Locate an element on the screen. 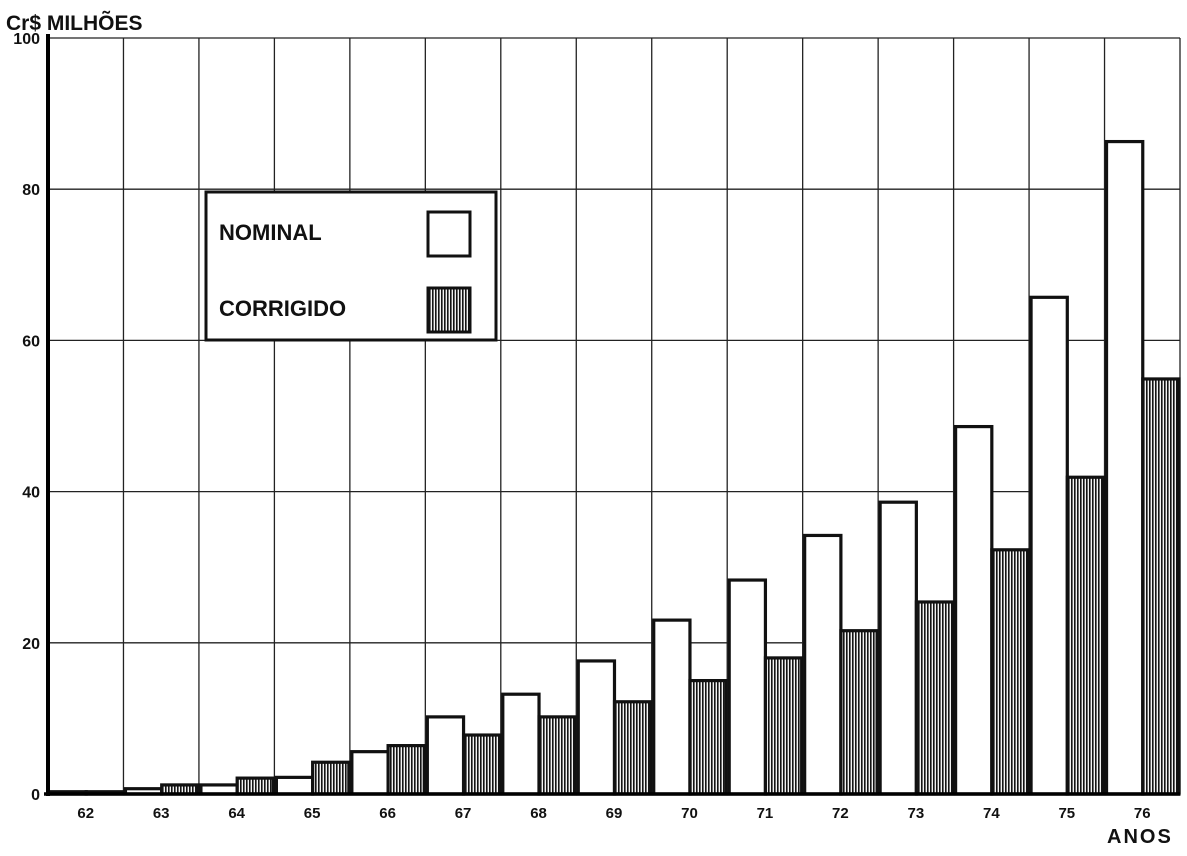  x-tick-label: 72 is located at coordinates (840, 813).